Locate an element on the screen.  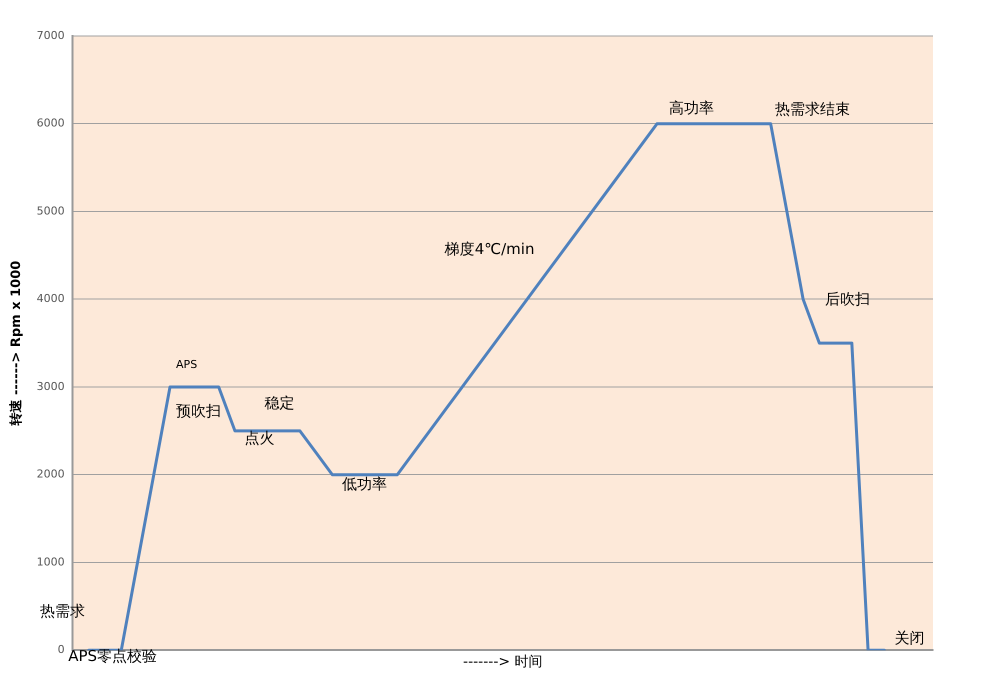
annotation: 点火 is located at coordinates (259, 437).